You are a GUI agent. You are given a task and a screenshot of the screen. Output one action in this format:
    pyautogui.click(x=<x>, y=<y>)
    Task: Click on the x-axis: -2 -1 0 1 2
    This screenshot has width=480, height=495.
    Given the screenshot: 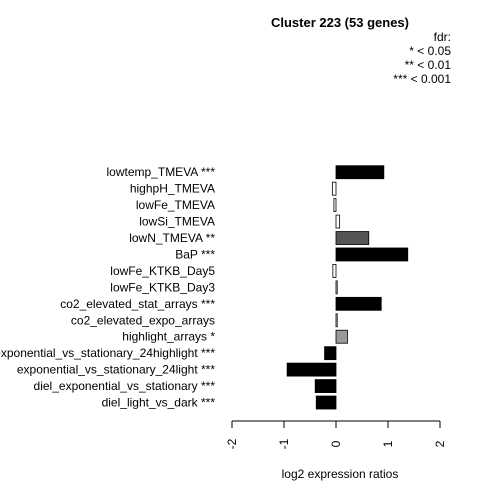 What is the action you would take?
    pyautogui.click(x=336, y=434)
    